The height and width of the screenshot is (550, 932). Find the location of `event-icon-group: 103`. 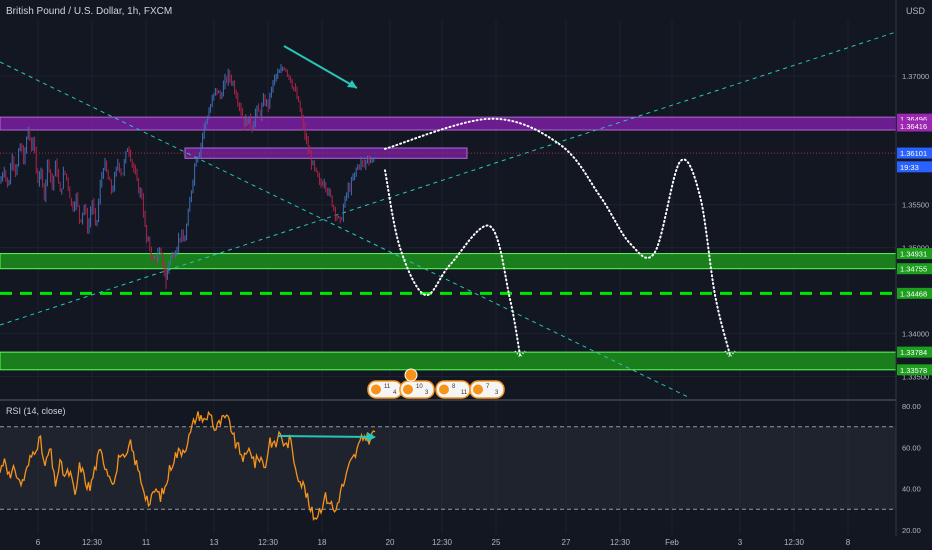

event-icon-group: 103 is located at coordinates (417, 389).